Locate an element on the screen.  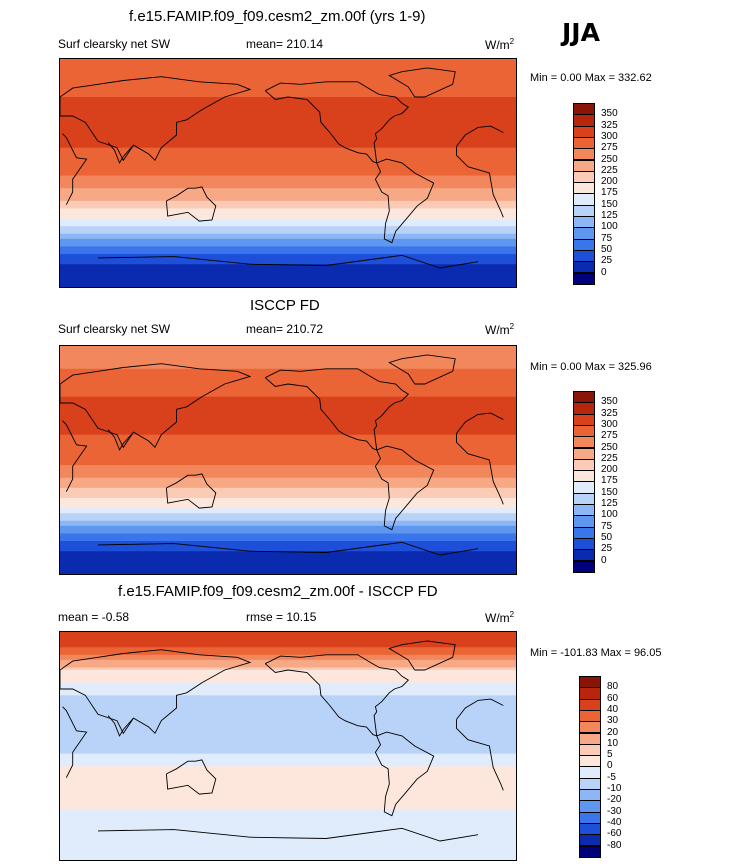
panel-2-colorbar-tick-label: 275 is located at coordinates (609, 436).